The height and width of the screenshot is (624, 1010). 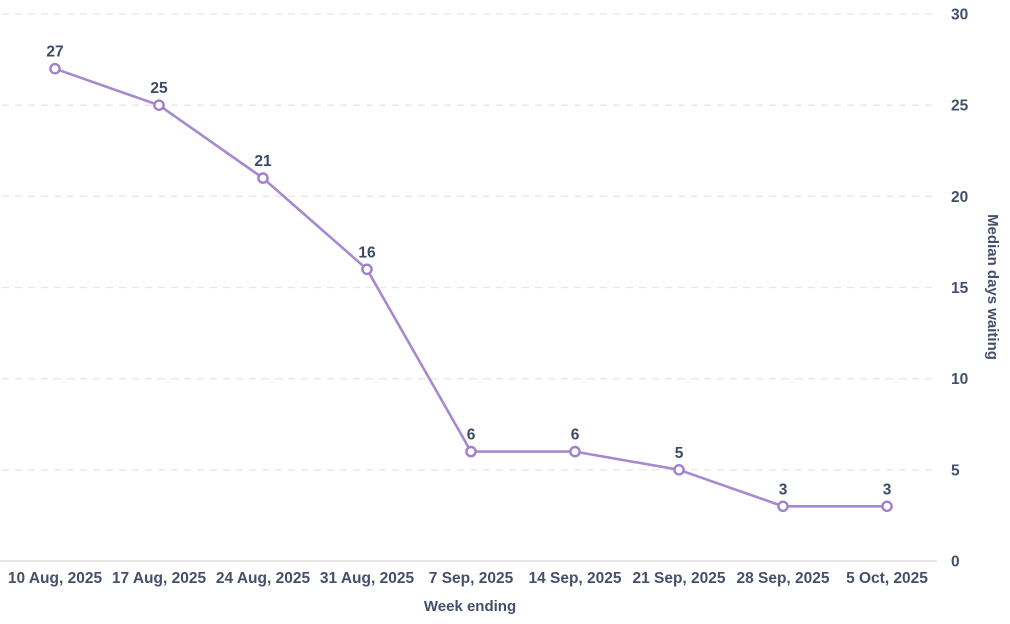 What do you see at coordinates (782, 578) in the screenshot?
I see `x-tick-label: 28 Sep, 2025` at bounding box center [782, 578].